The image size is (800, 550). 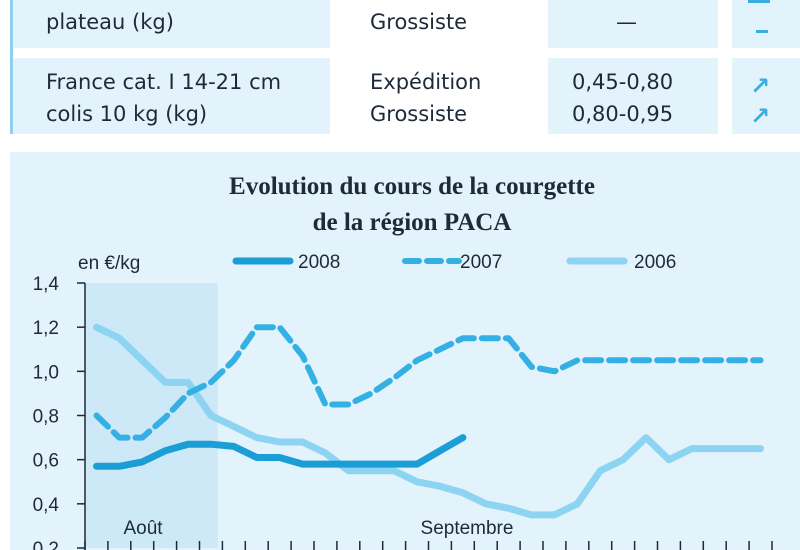 What do you see at coordinates (46, 417) in the screenshot?
I see `y-tick-label: 0,8` at bounding box center [46, 417].